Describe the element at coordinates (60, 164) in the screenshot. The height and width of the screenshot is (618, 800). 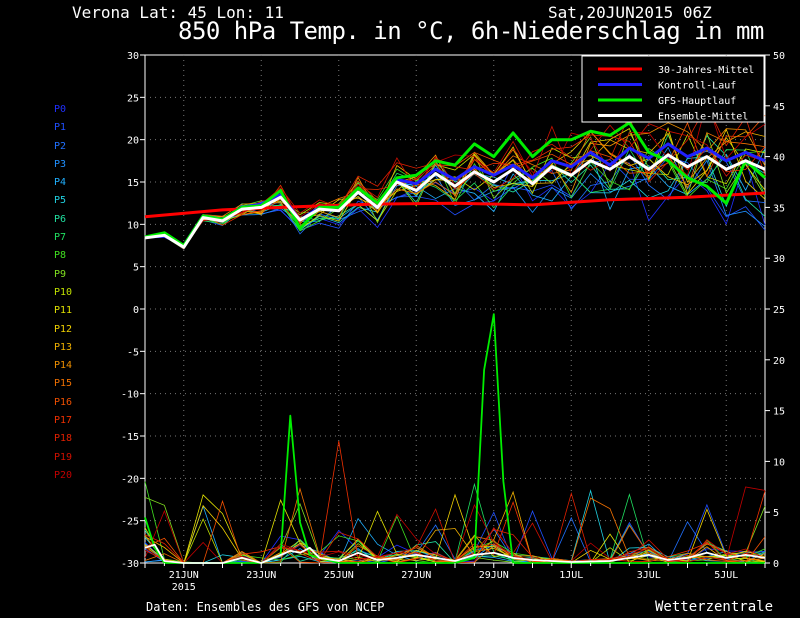
I see `member-label-p3: P3` at that location.